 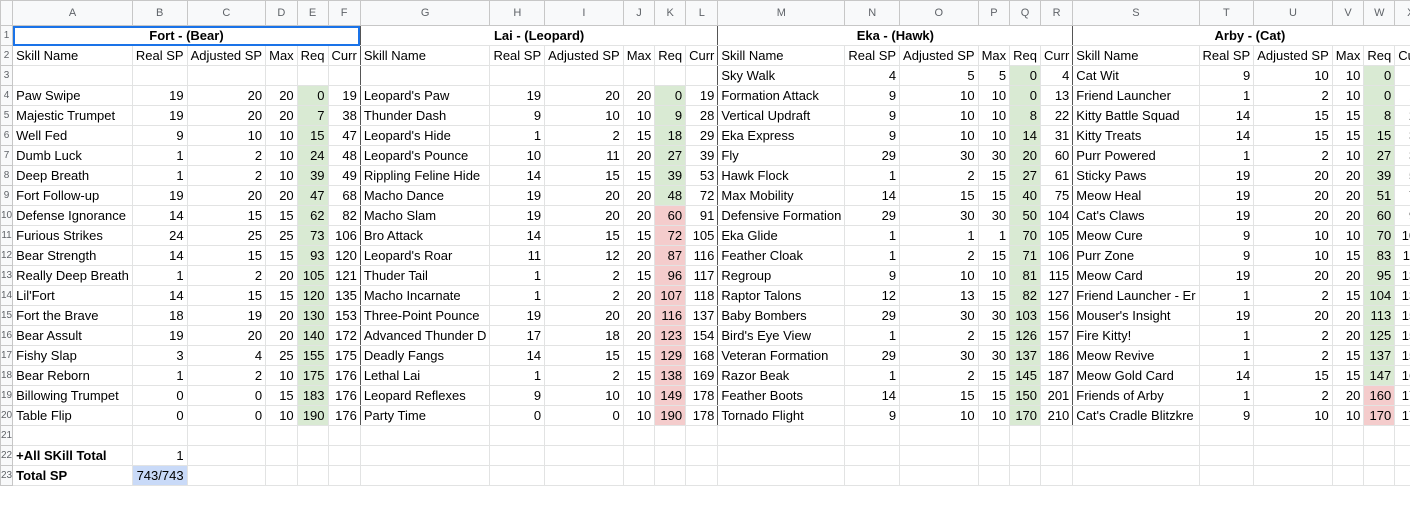 I want to click on skill-name-cell: Purr Zone, so click(x=1136, y=255).